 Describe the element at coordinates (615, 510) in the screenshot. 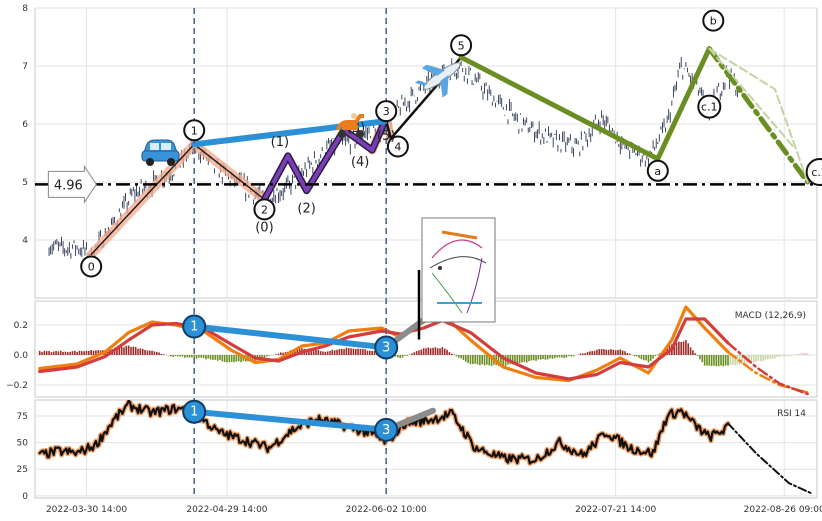

I see `x-tick-label: 2022-07-21 14:00` at that location.